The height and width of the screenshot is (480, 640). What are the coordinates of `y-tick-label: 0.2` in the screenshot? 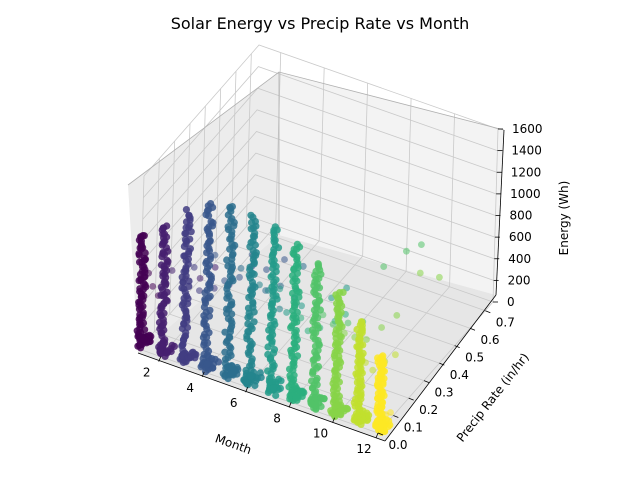 It's located at (428, 410).